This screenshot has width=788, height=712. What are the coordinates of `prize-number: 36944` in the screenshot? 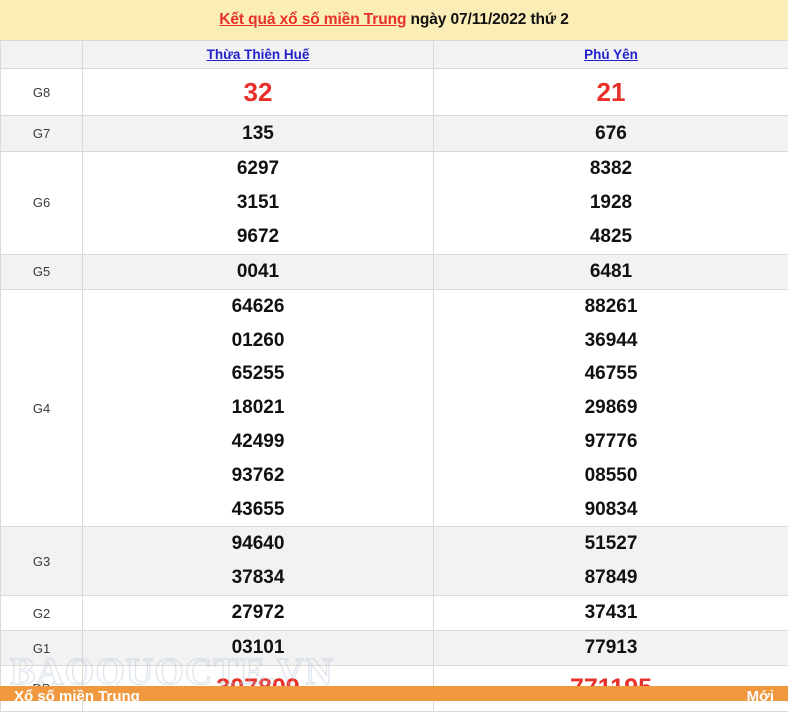 It's located at (611, 341).